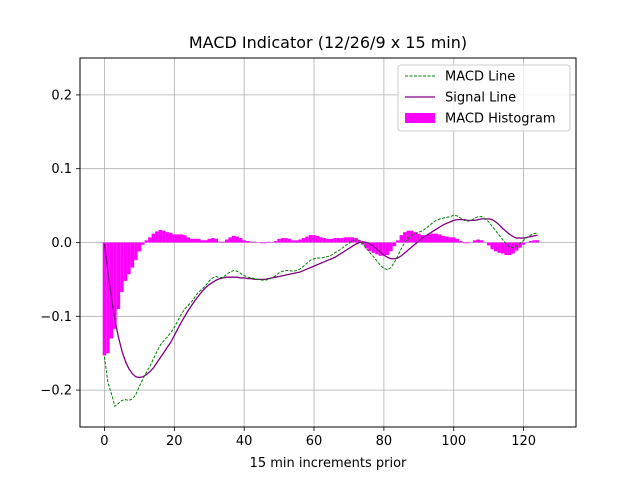  I want to click on y-axis-ticks: −0.2 −0.1 0.0 0.1 0.2, so click(60, 243).